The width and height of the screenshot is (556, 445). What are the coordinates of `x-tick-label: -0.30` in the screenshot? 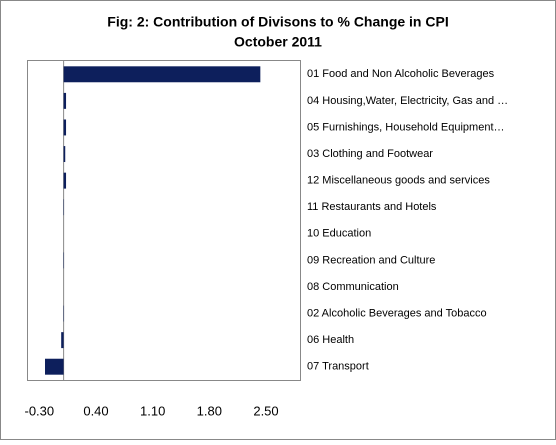 It's located at (40, 410).